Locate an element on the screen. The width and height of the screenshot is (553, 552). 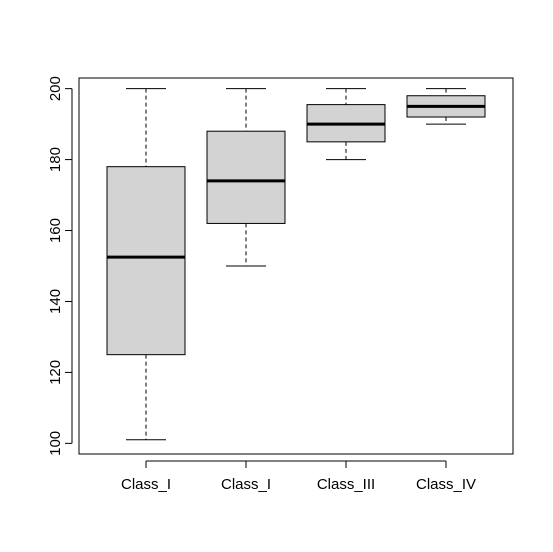
y-axis: 100 120 140 160 180 200 is located at coordinates (60, 266).